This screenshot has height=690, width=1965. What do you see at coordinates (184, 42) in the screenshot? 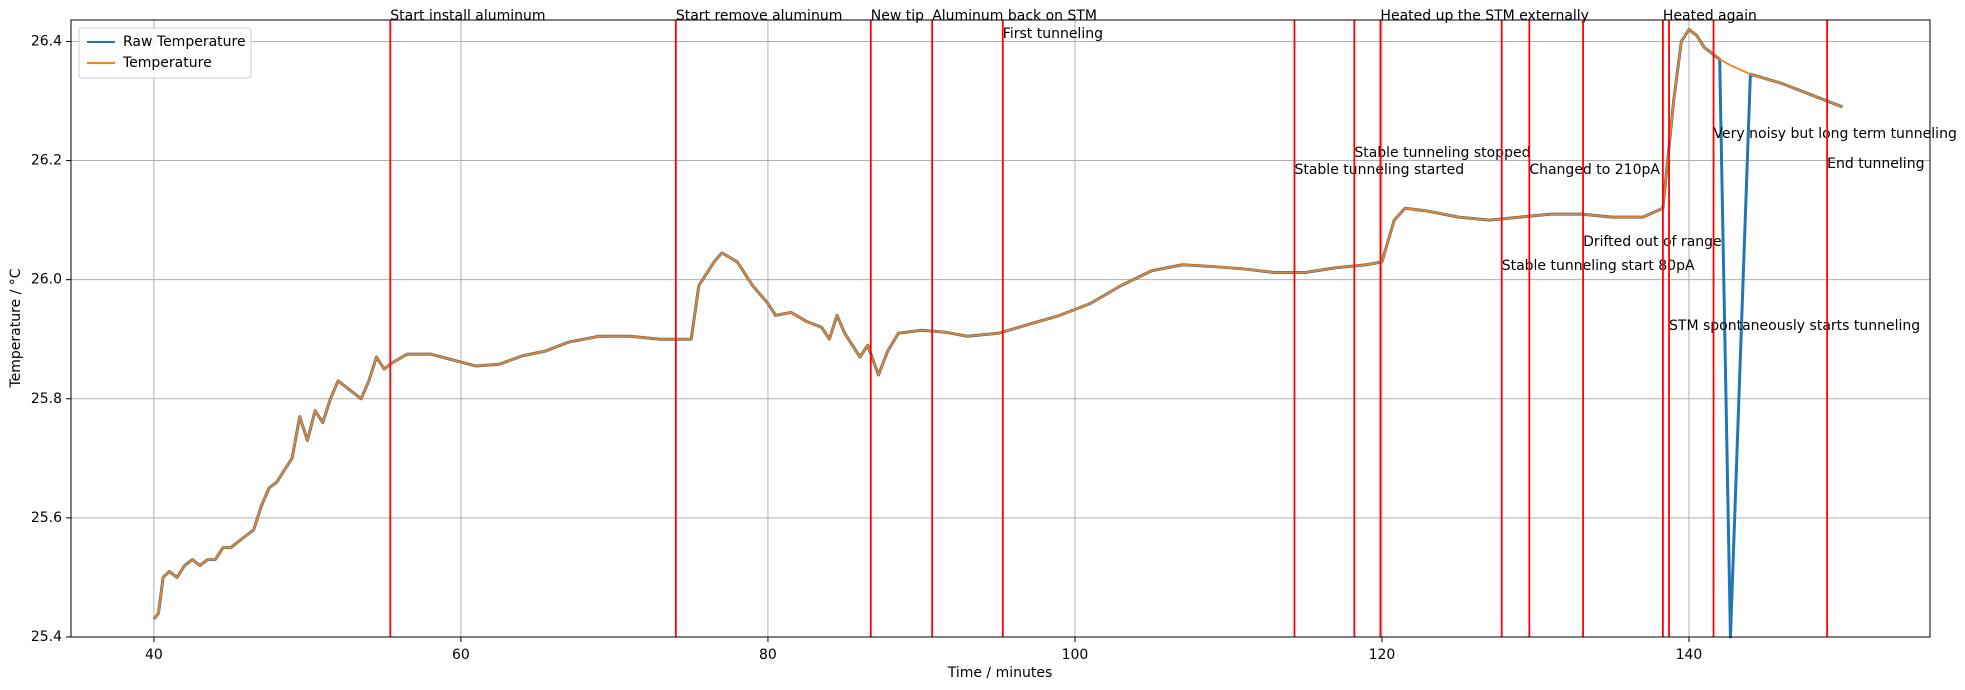
I see `legend-label: Raw Temperature` at bounding box center [184, 42].